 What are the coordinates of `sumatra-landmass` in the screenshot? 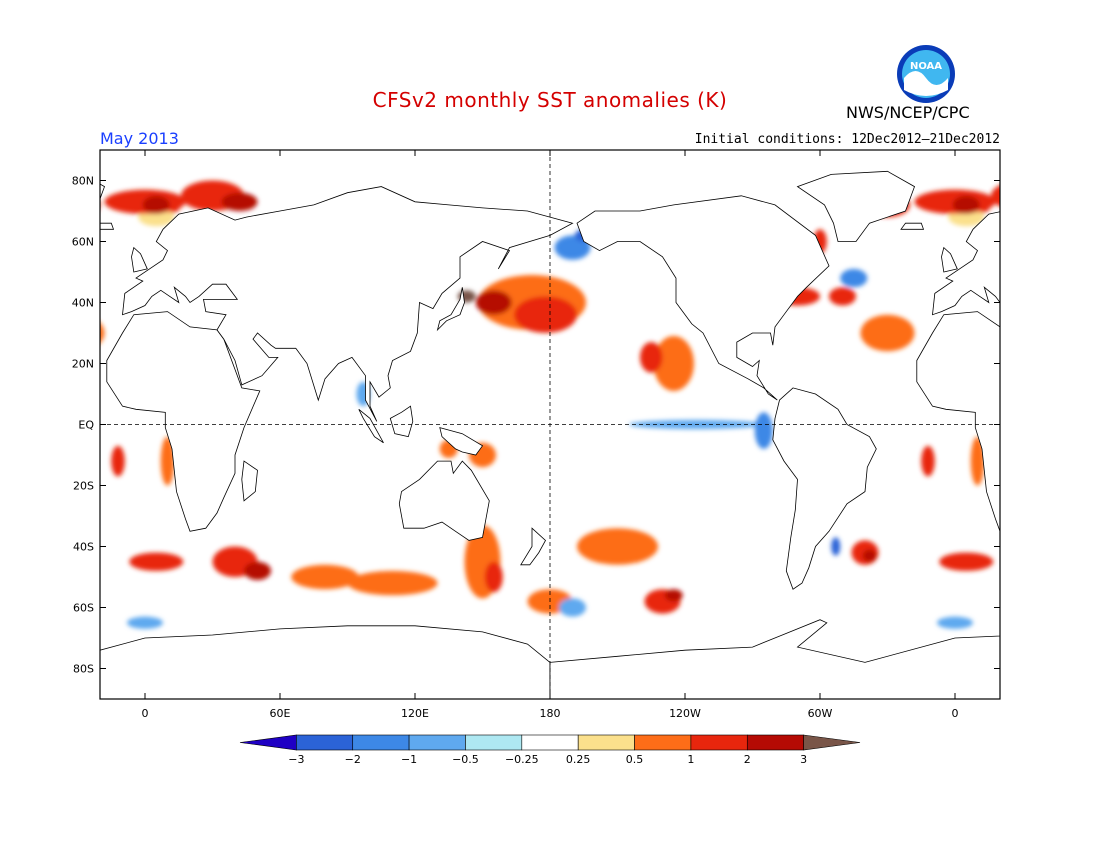 It's located at (371, 426).